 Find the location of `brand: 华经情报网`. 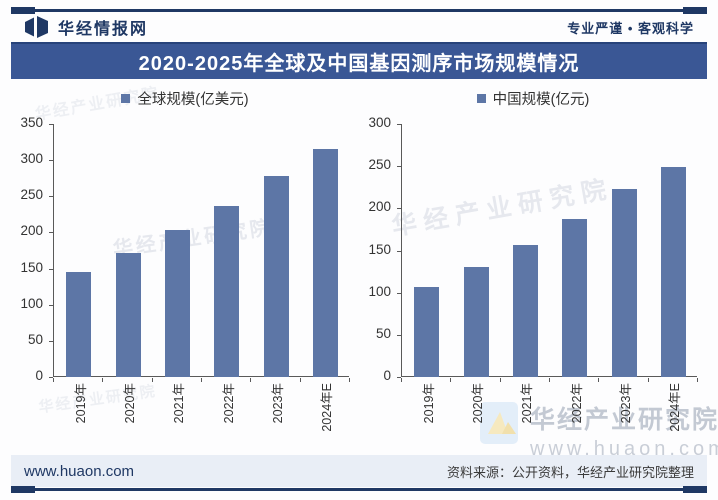

brand: 华经情报网 is located at coordinates (86, 27).